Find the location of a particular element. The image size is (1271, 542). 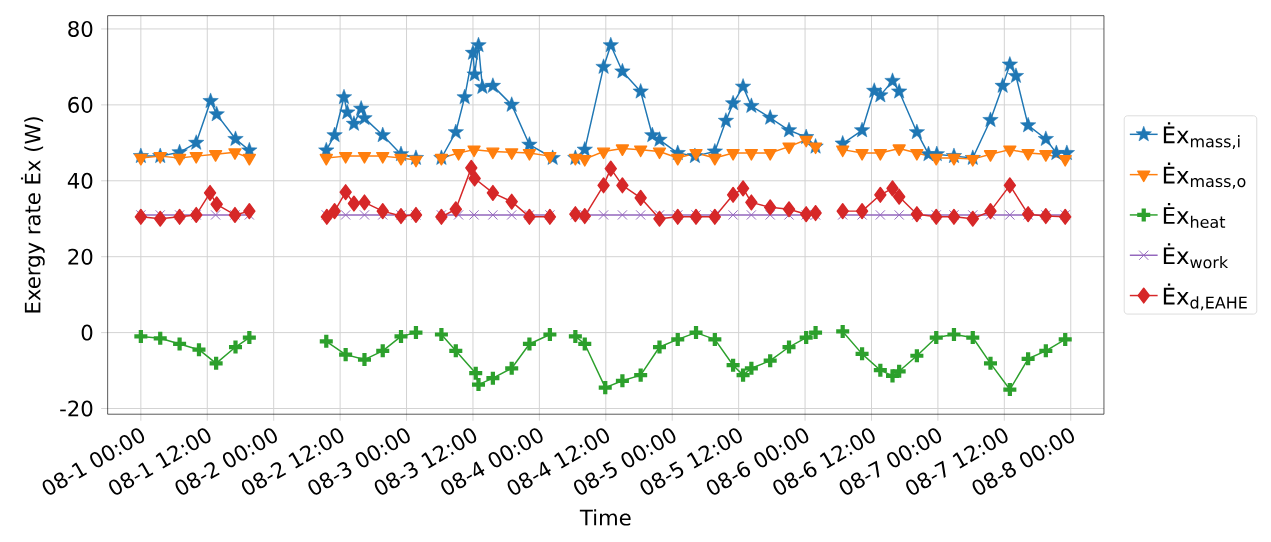

y-tick-label: -20 is located at coordinates (76, 408).